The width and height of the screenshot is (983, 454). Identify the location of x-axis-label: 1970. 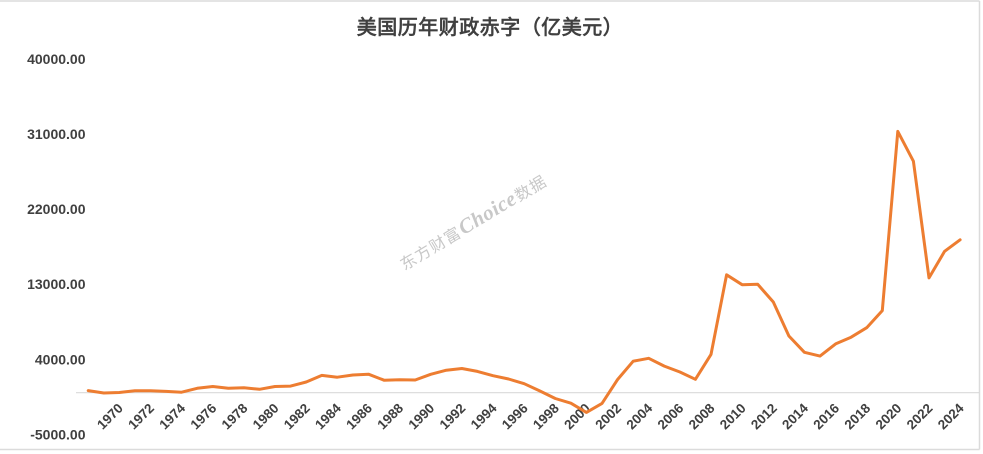
(110, 417).